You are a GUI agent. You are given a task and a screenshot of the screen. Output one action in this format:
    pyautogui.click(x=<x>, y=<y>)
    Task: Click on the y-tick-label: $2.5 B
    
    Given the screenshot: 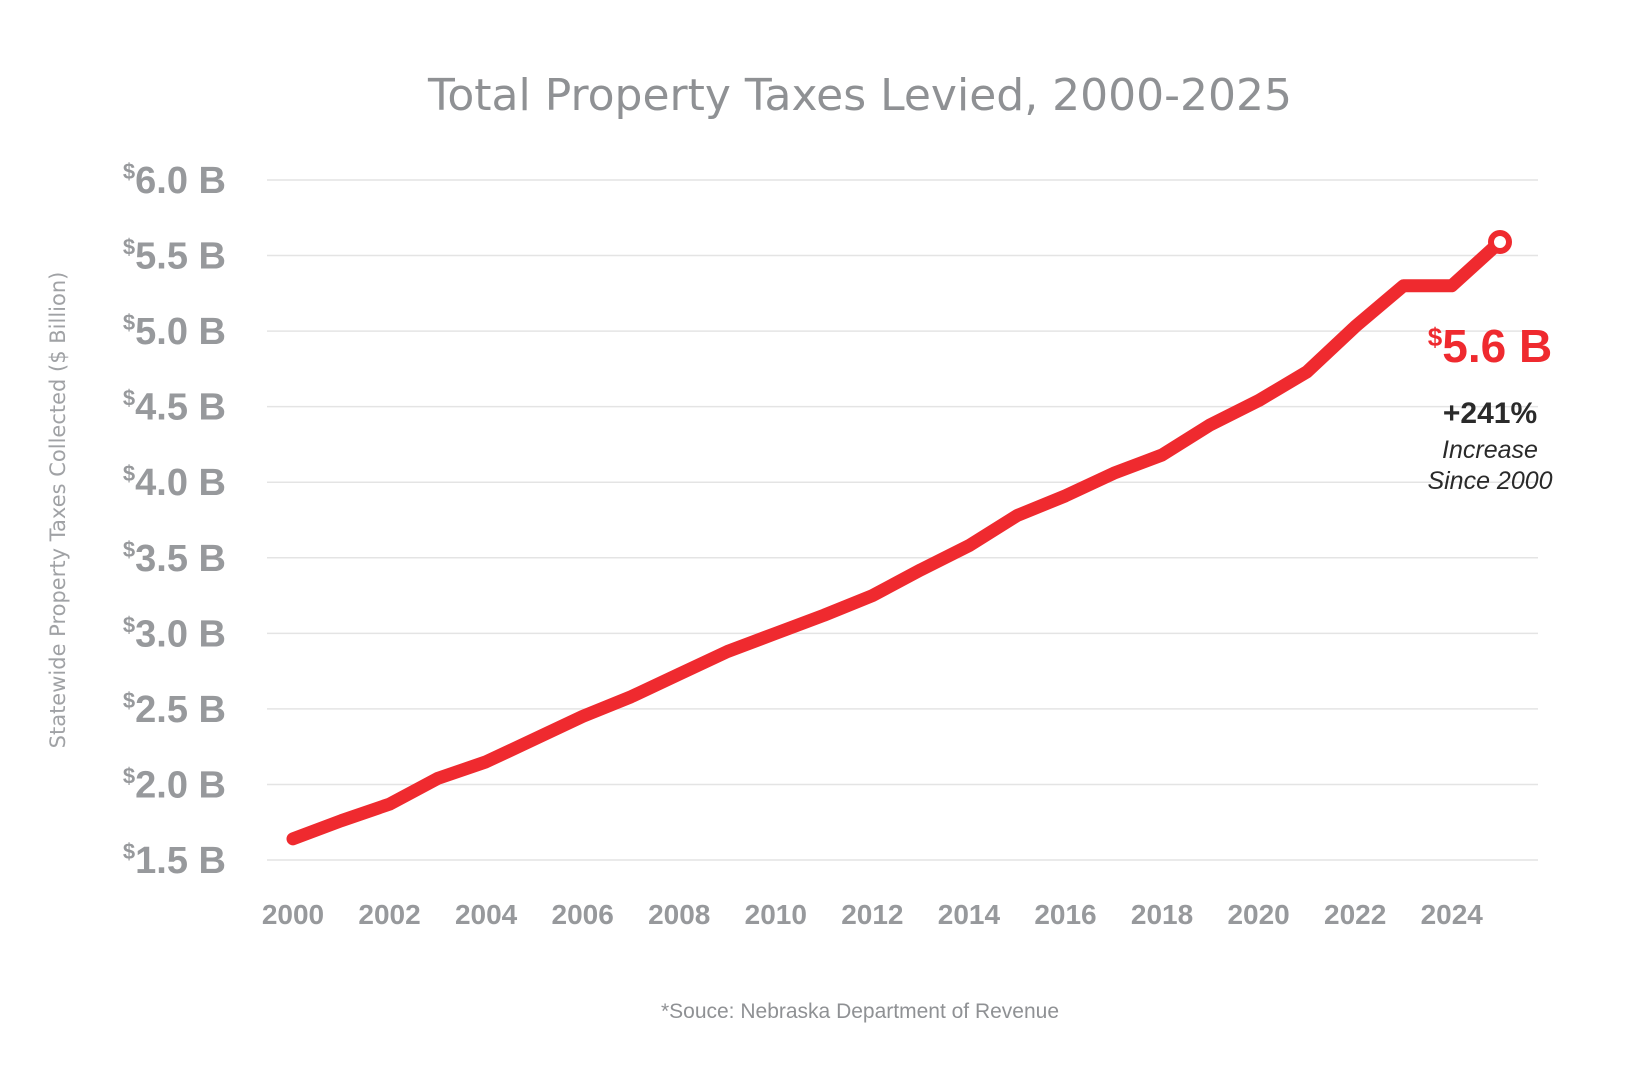 What is the action you would take?
    pyautogui.click(x=174, y=709)
    